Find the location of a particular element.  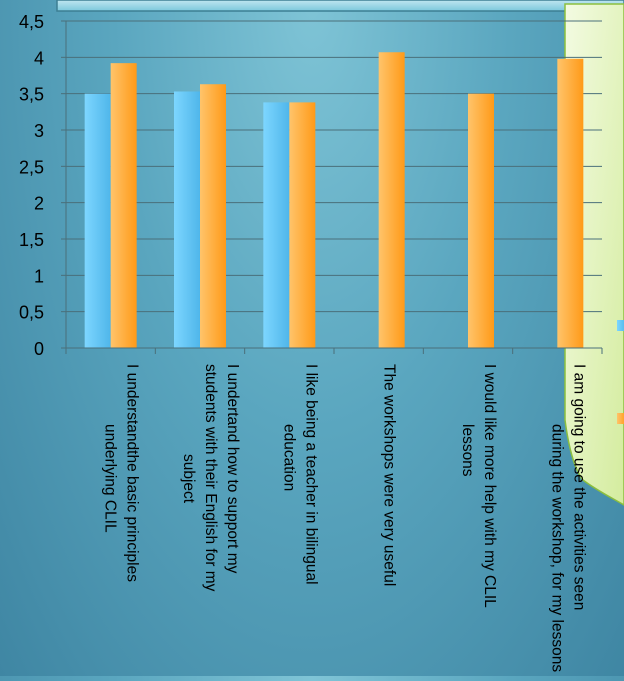

y-tick-label: 1,5 is located at coordinates (31, 240).